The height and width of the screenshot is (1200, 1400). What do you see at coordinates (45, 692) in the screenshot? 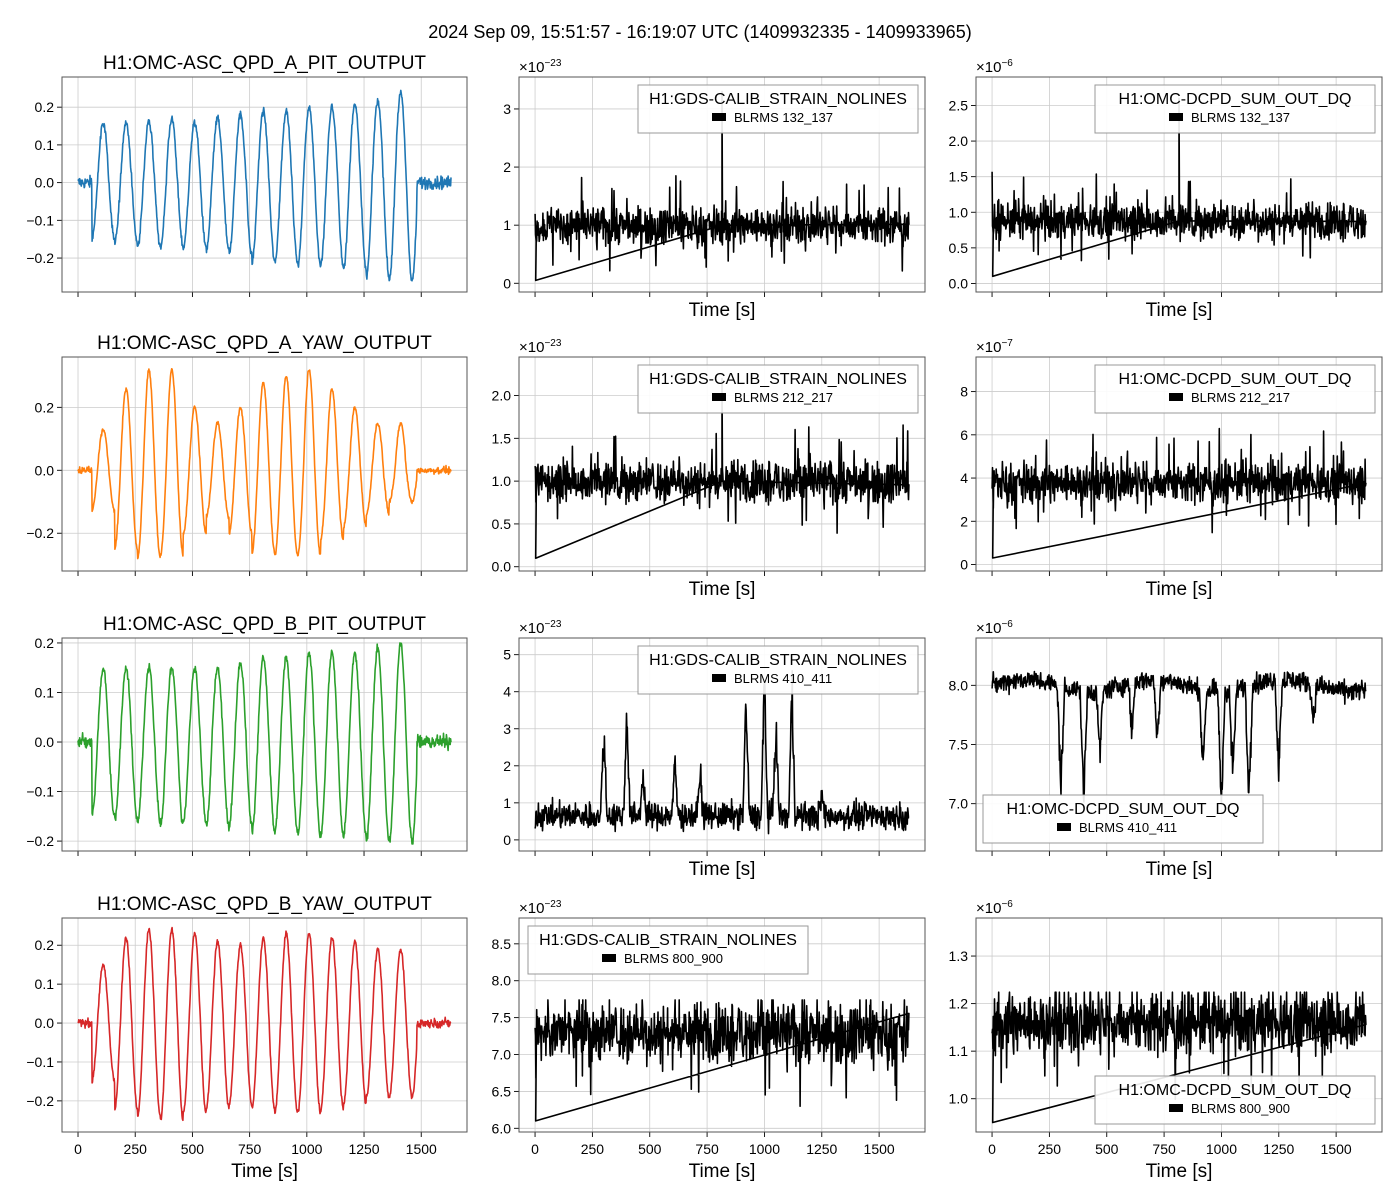
I see `y-tick-label: 0.1` at bounding box center [45, 692].